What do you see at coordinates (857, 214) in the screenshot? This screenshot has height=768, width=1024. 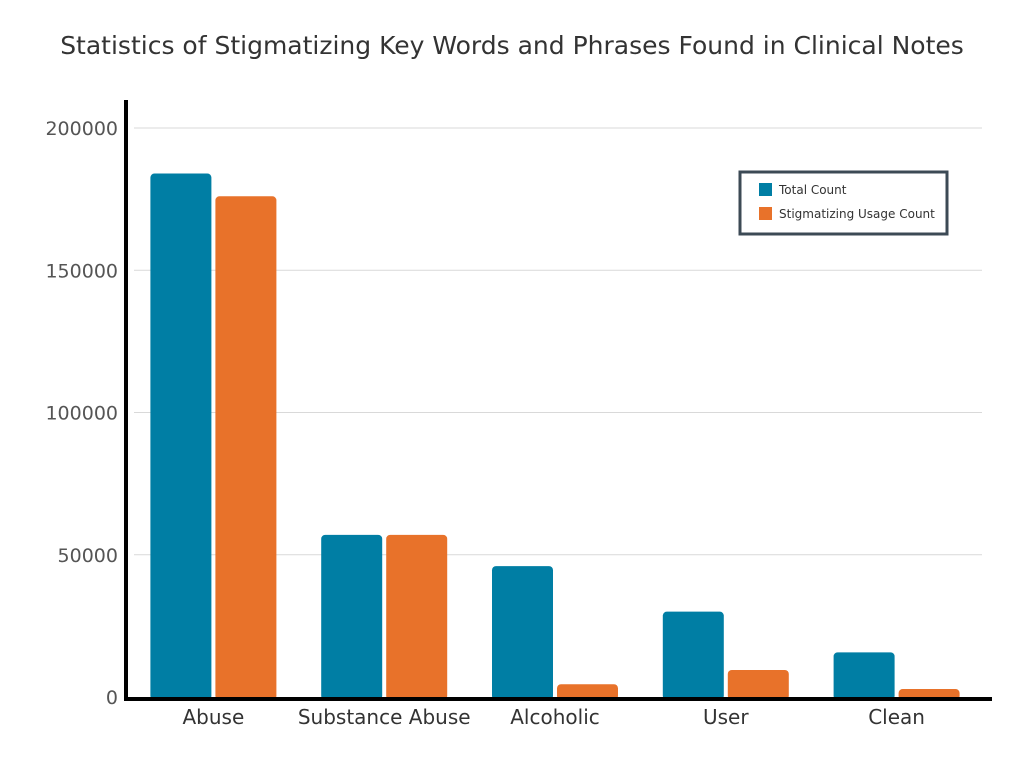 I see `legend-label: Stigmatizing Usage Count` at bounding box center [857, 214].